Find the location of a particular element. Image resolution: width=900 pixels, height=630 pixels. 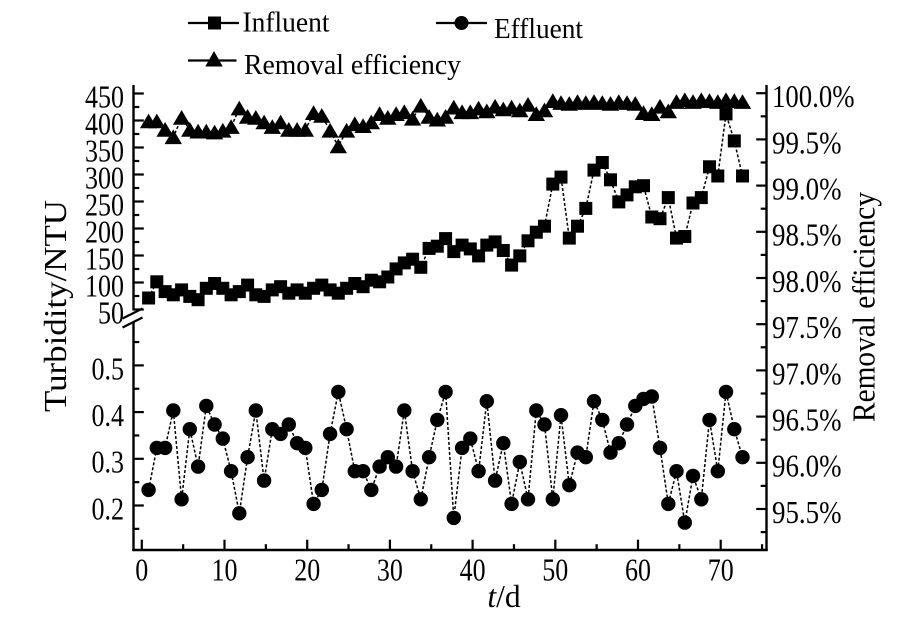

svg-text: 100.0% is located at coordinates (813, 96).